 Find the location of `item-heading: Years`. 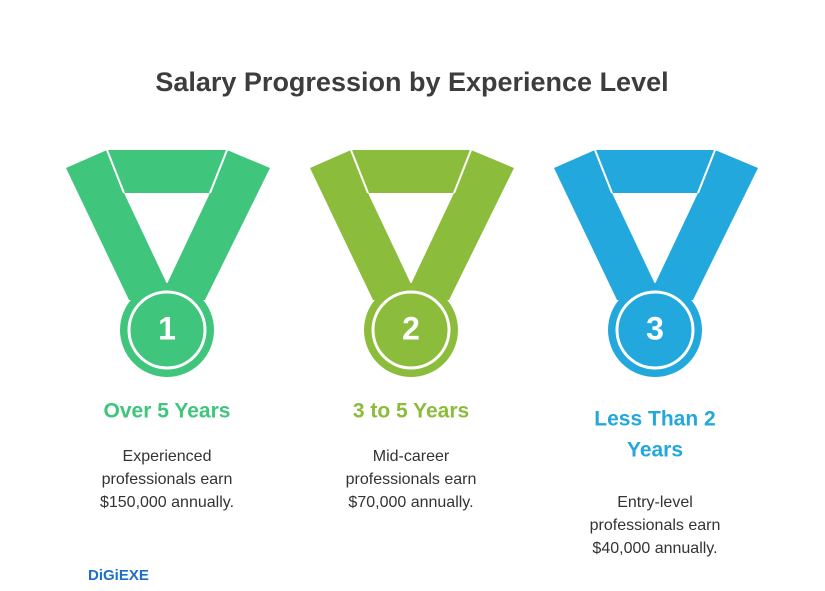

item-heading: Years is located at coordinates (655, 450).